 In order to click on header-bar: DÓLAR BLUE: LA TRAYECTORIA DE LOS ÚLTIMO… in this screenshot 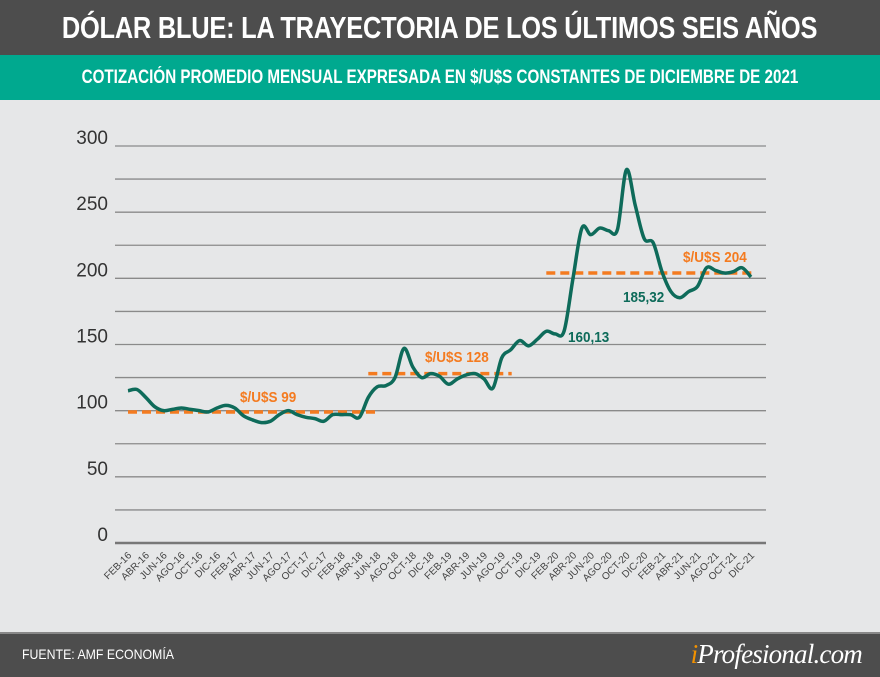, I will do `click(440, 27)`.